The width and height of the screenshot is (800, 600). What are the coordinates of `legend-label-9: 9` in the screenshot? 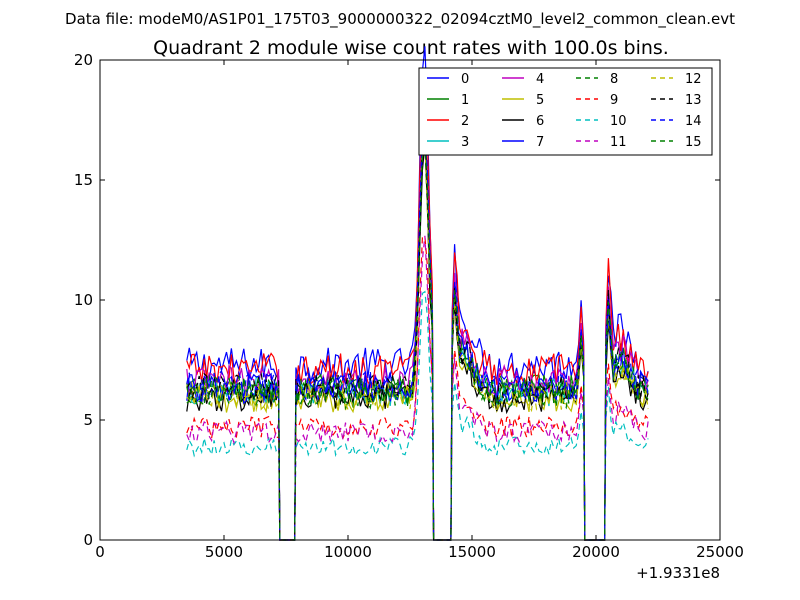 It's located at (614, 100).